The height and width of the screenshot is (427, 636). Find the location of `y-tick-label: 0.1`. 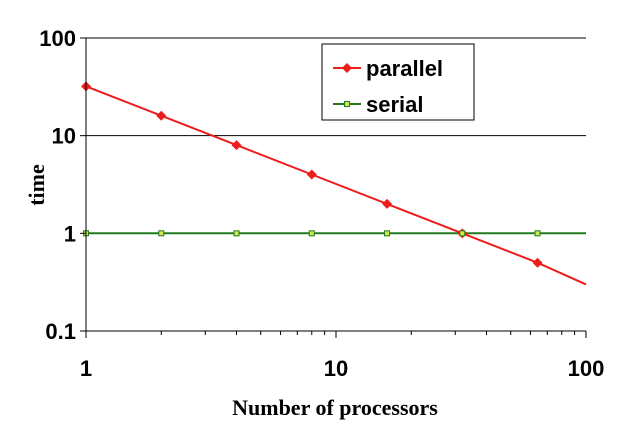

y-tick-label: 0.1 is located at coordinates (60, 331).